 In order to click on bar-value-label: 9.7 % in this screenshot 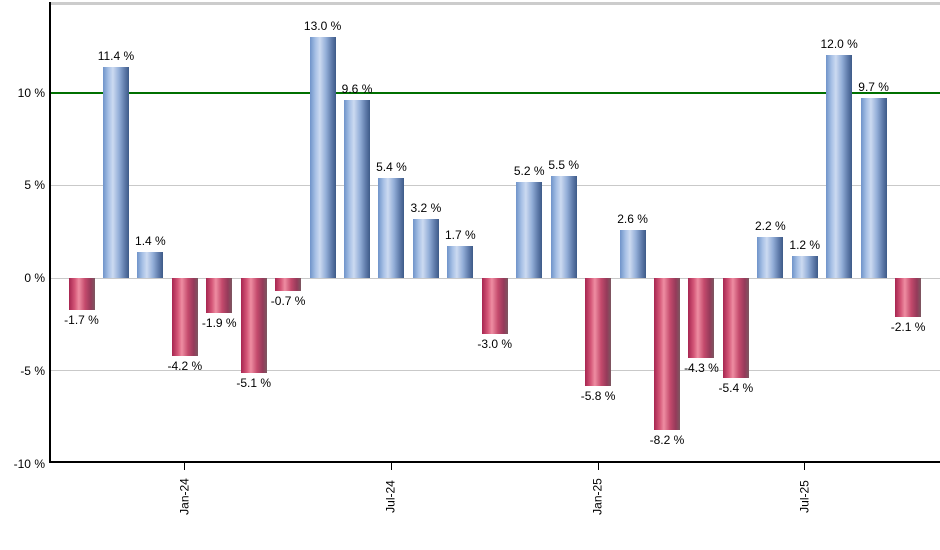, I will do `click(873, 87)`.